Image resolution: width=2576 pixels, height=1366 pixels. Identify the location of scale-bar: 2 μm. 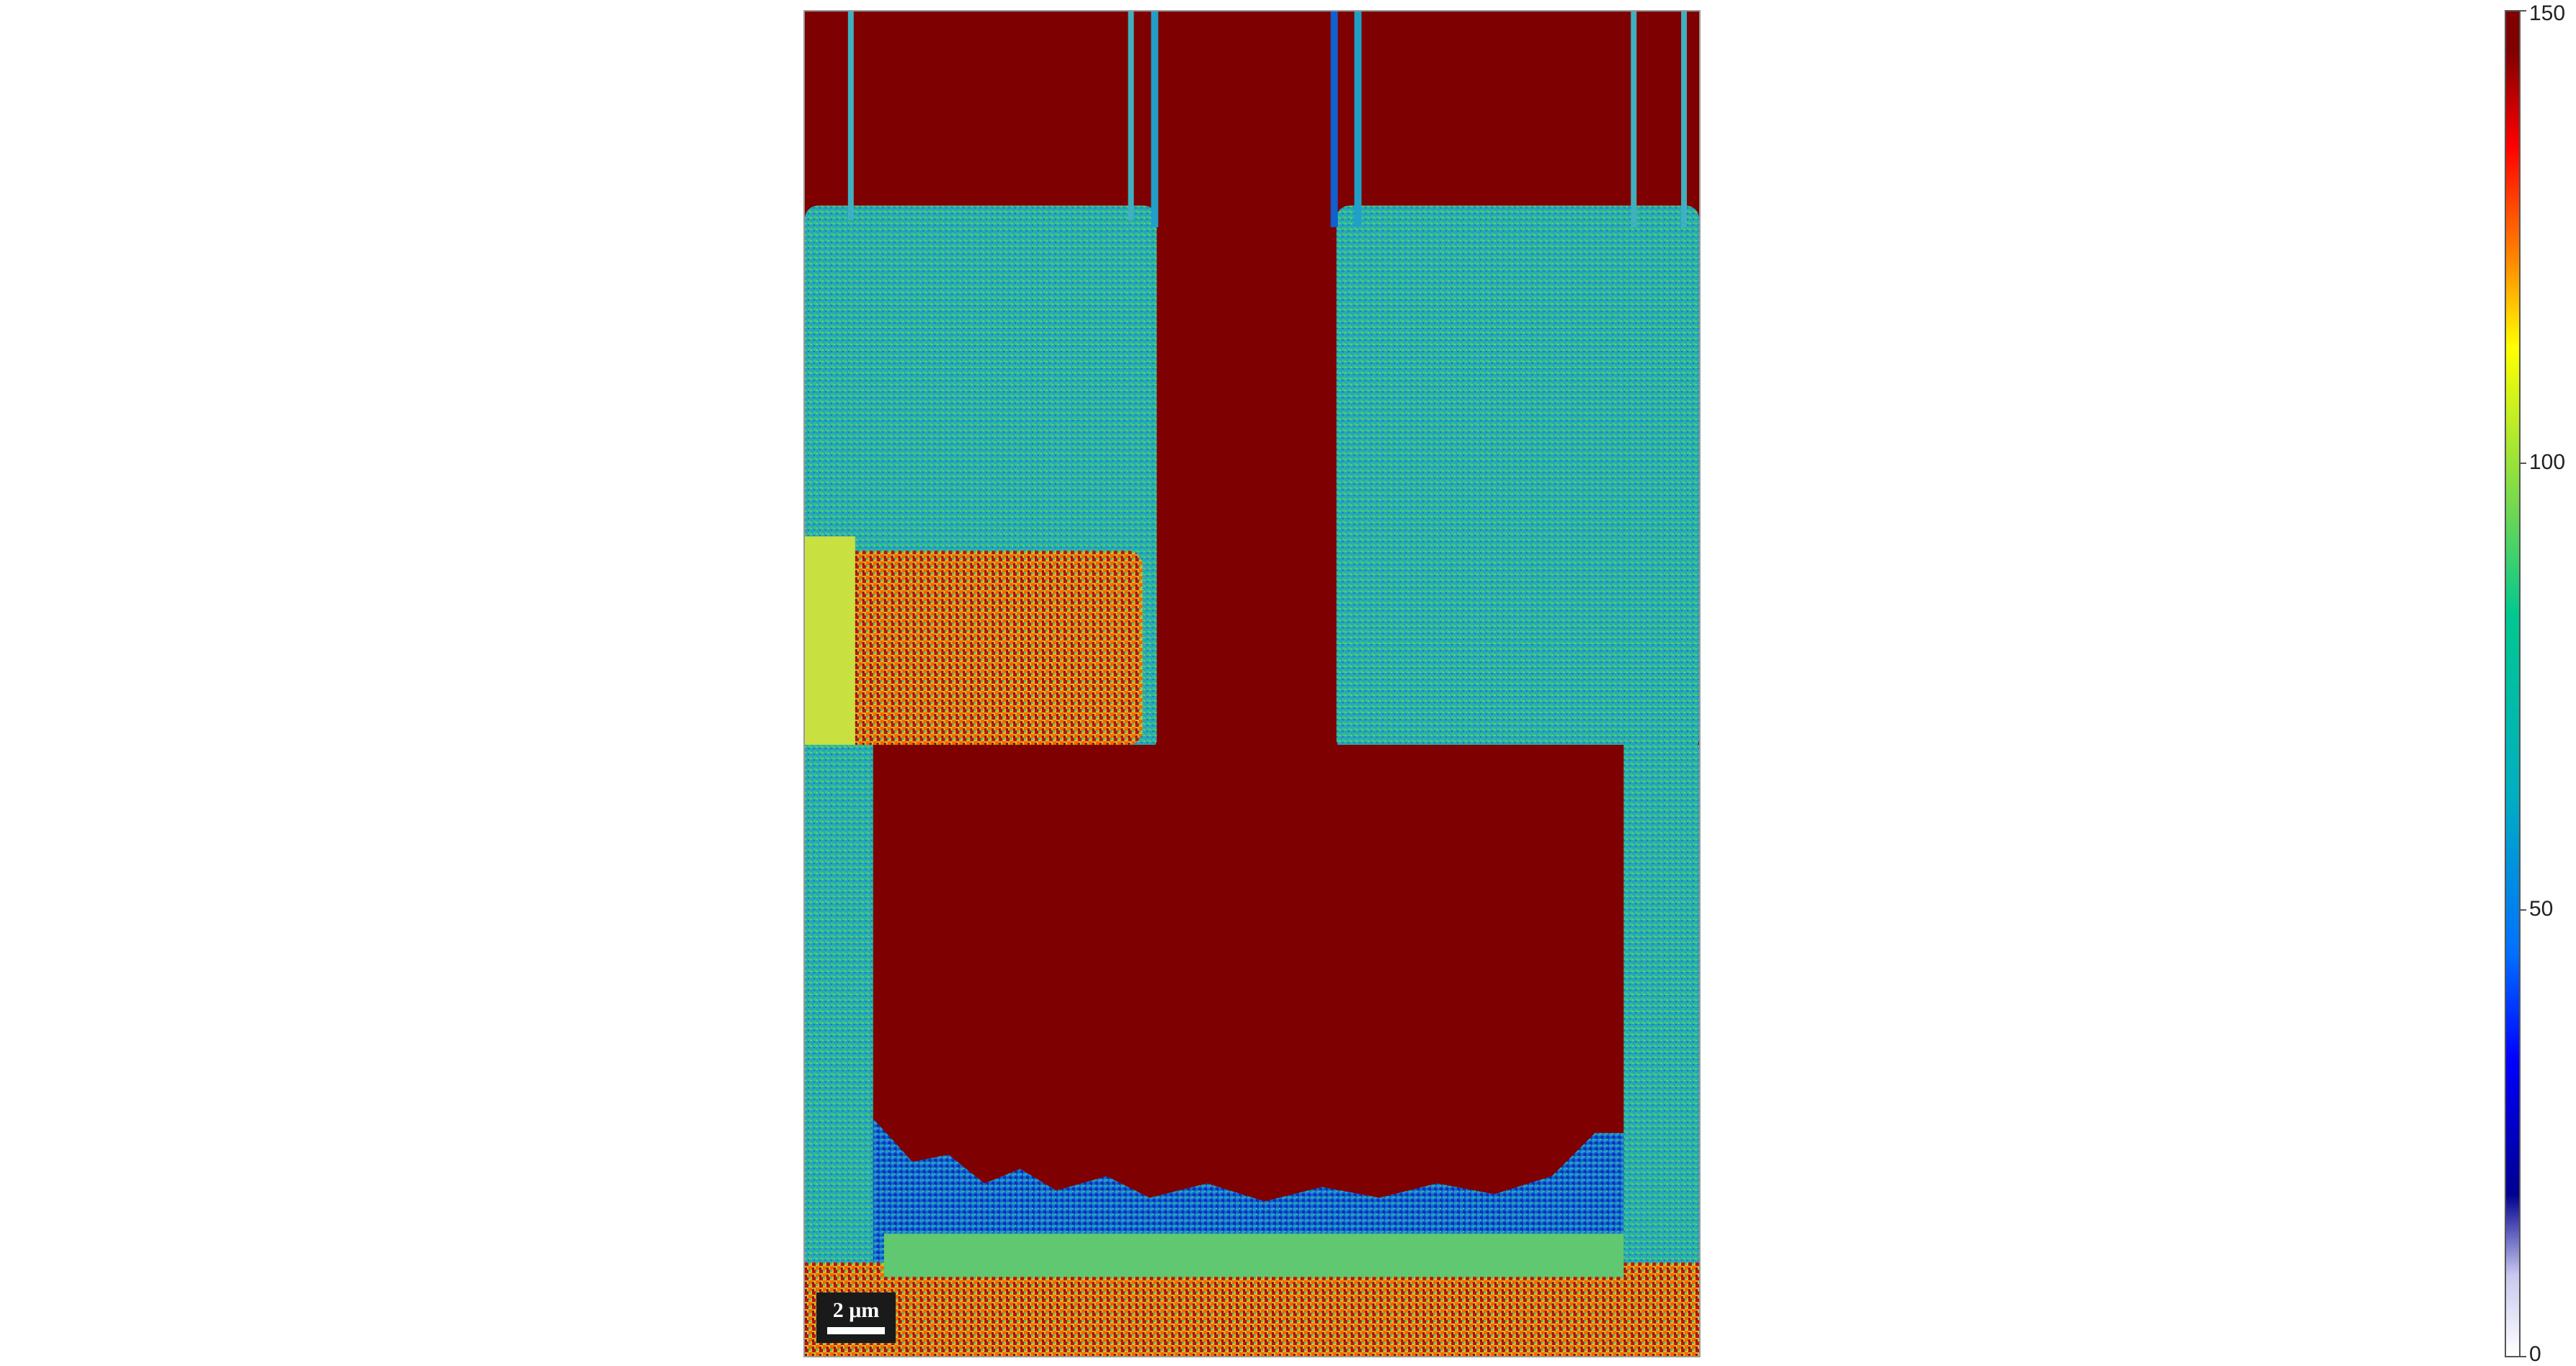
(856, 1318).